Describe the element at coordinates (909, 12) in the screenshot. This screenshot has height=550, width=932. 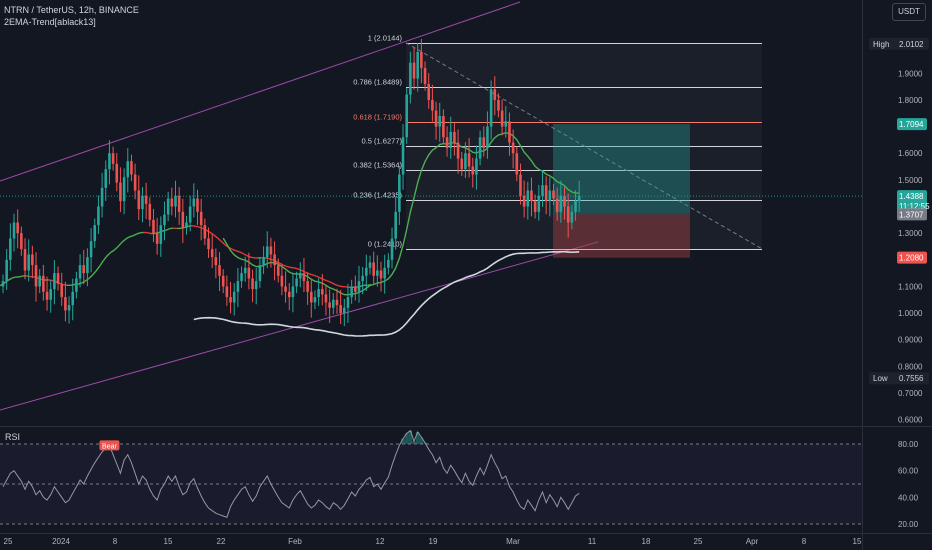
I see `currency-button: USDT` at that location.